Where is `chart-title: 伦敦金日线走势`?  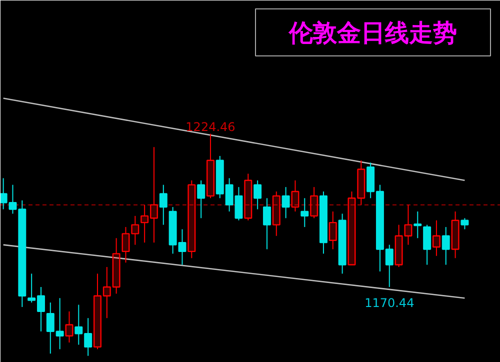
chart-title: 伦敦金日线走势 is located at coordinates (372, 32).